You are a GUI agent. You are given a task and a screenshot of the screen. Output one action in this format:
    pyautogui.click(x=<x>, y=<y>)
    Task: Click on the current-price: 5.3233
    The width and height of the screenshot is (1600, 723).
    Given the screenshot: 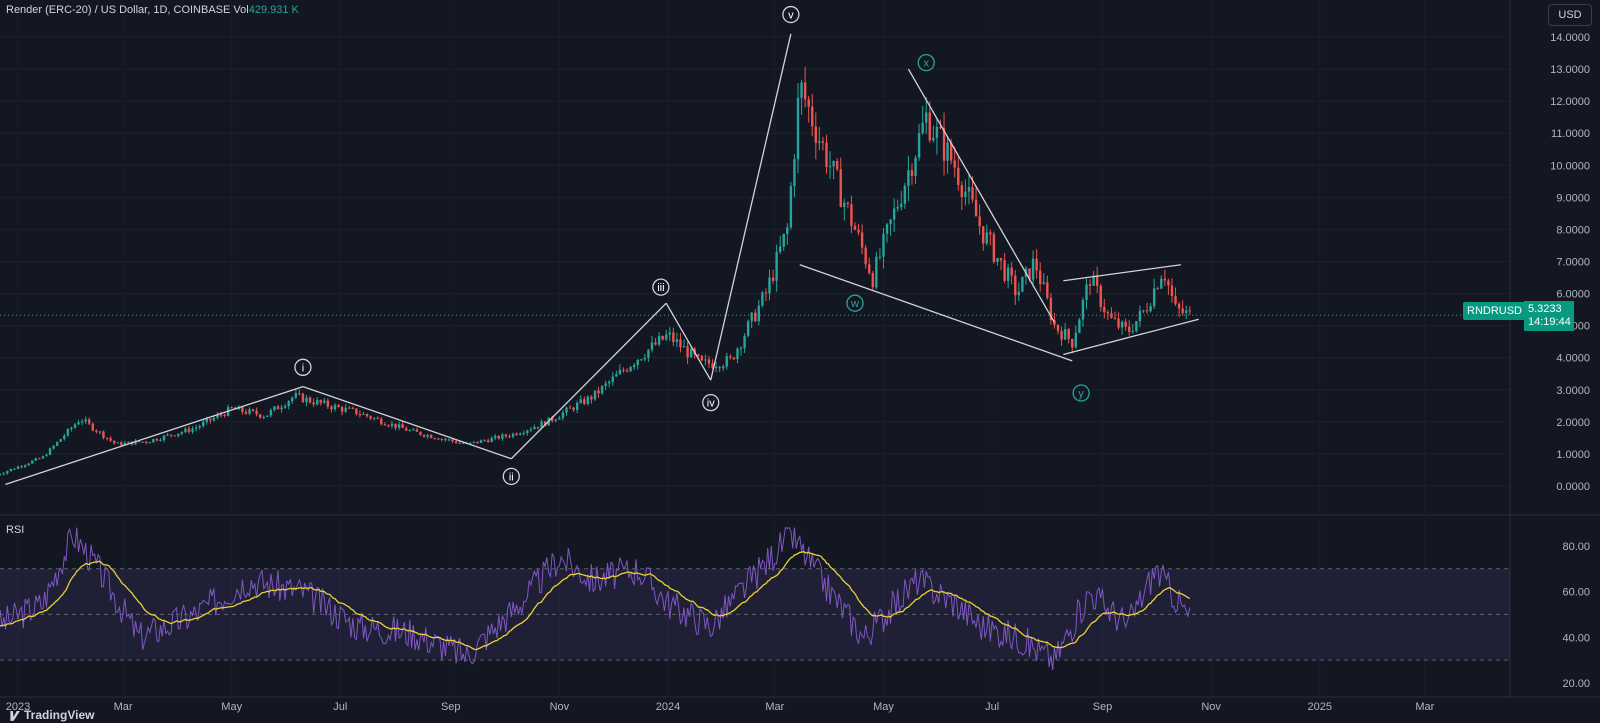 What is the action you would take?
    pyautogui.click(x=1545, y=309)
    